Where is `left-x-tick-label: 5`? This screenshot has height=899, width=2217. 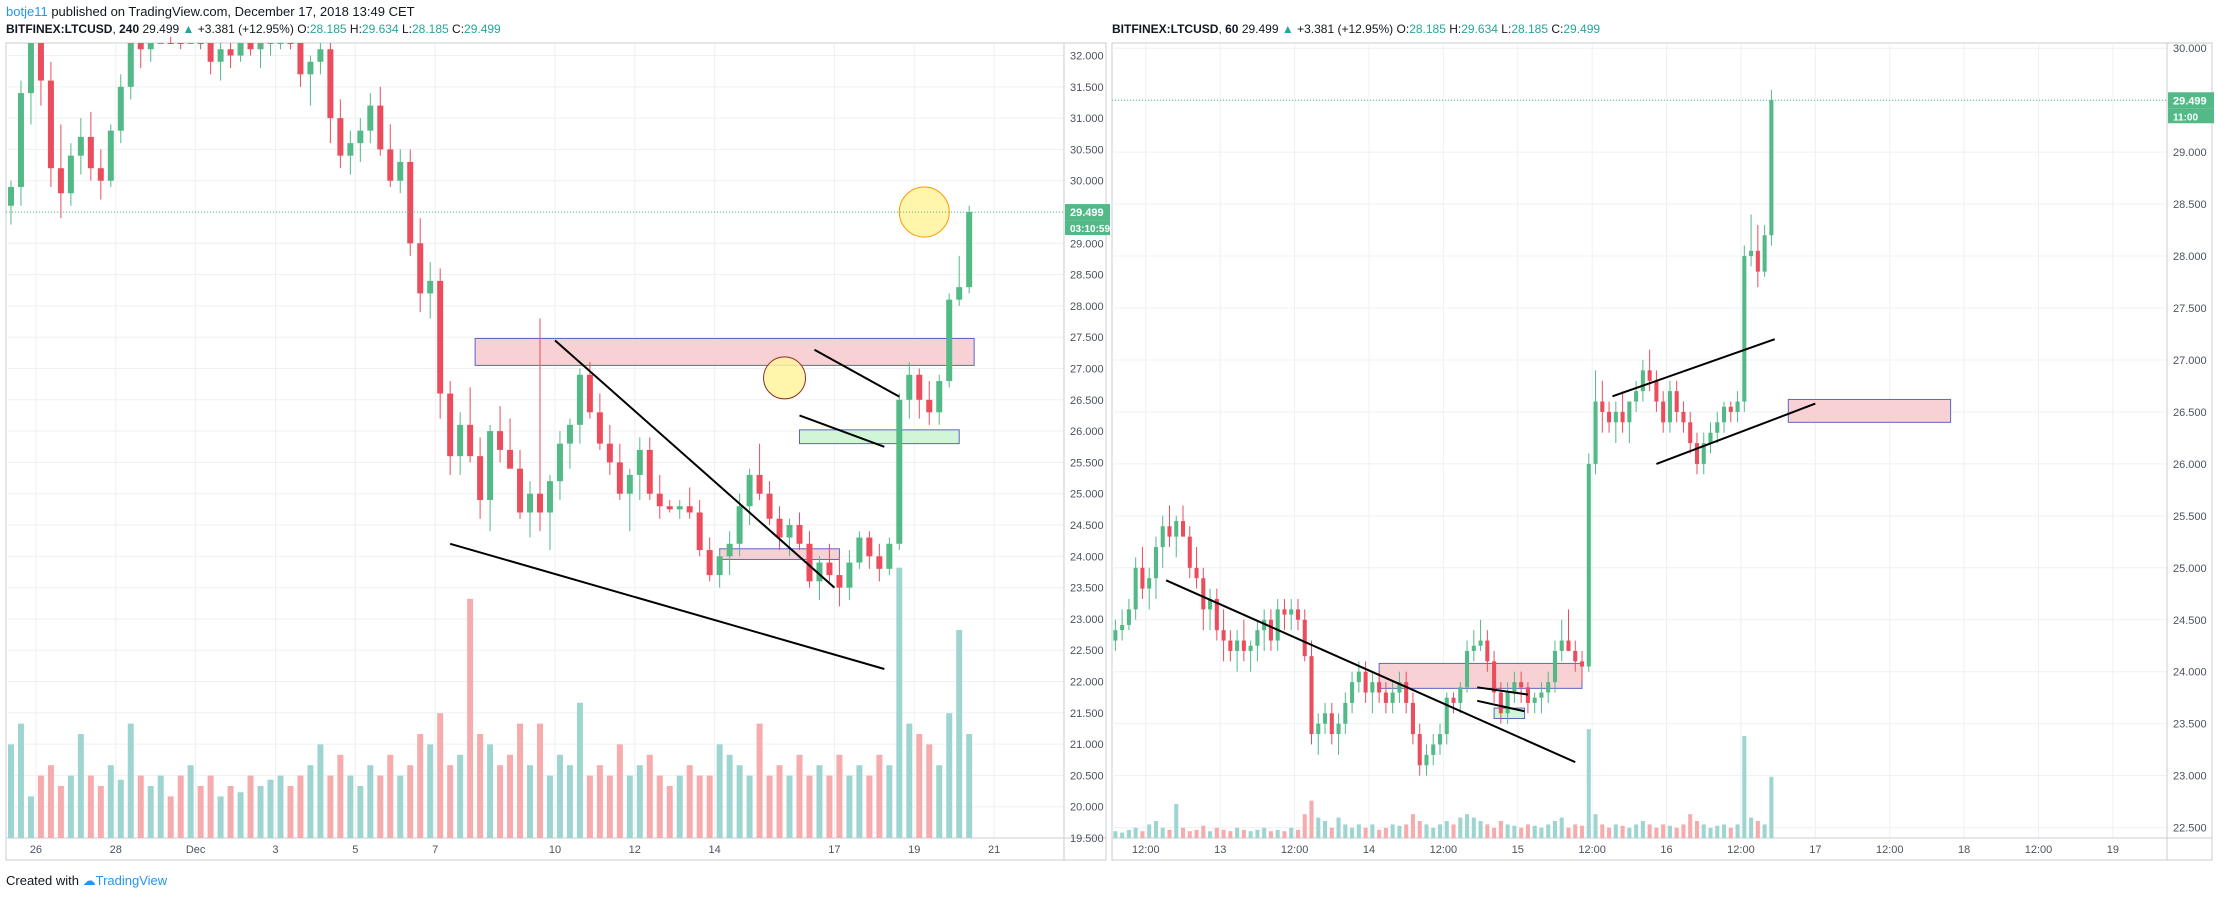
left-x-tick-label: 5 is located at coordinates (355, 850).